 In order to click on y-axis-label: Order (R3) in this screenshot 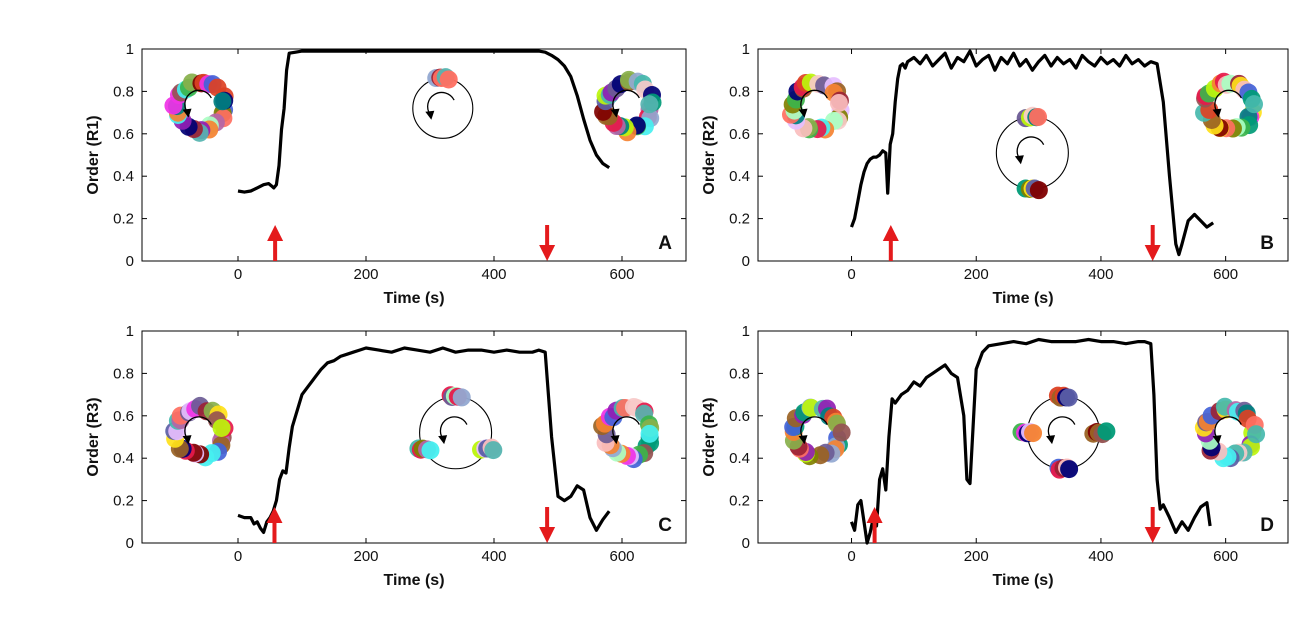, I will do `click(93, 436)`.